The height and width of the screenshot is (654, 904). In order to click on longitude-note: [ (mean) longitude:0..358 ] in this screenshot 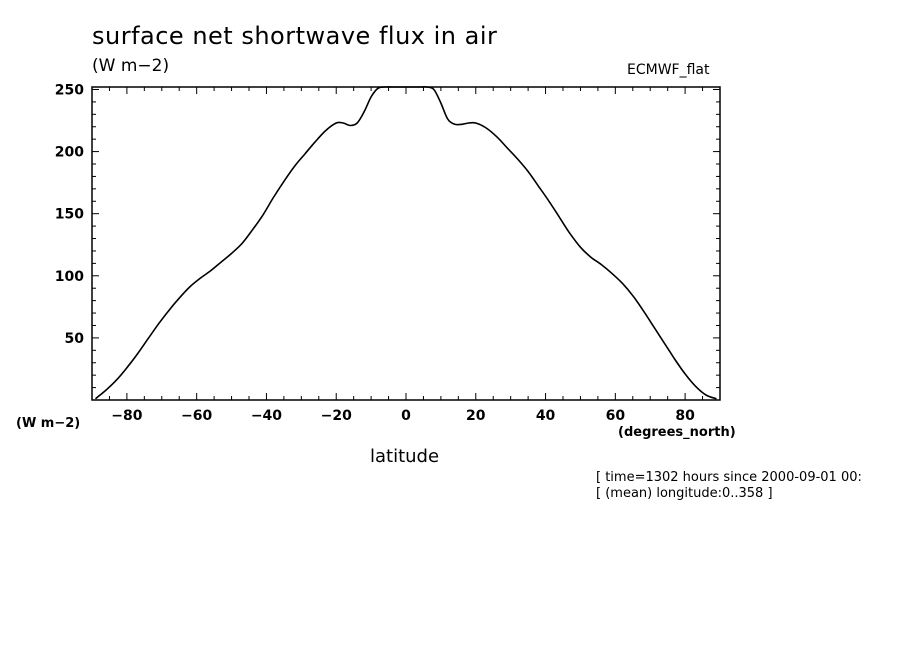, I will do `click(684, 493)`.